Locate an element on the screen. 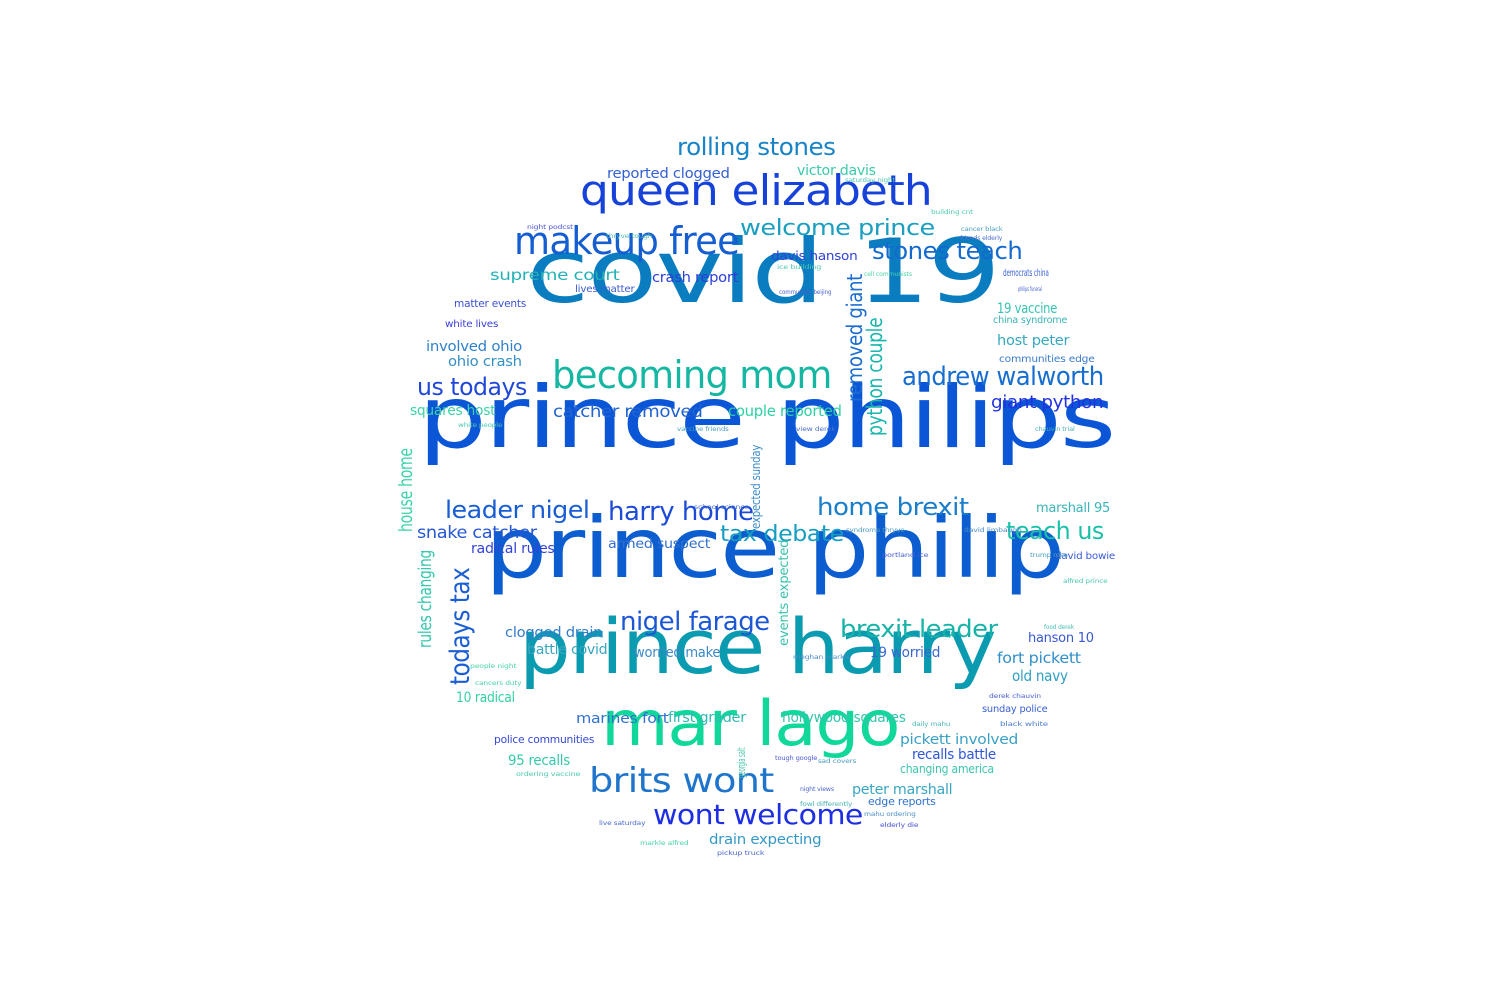  word-derek-chauvin: derek chauvin is located at coordinates (1015, 697).